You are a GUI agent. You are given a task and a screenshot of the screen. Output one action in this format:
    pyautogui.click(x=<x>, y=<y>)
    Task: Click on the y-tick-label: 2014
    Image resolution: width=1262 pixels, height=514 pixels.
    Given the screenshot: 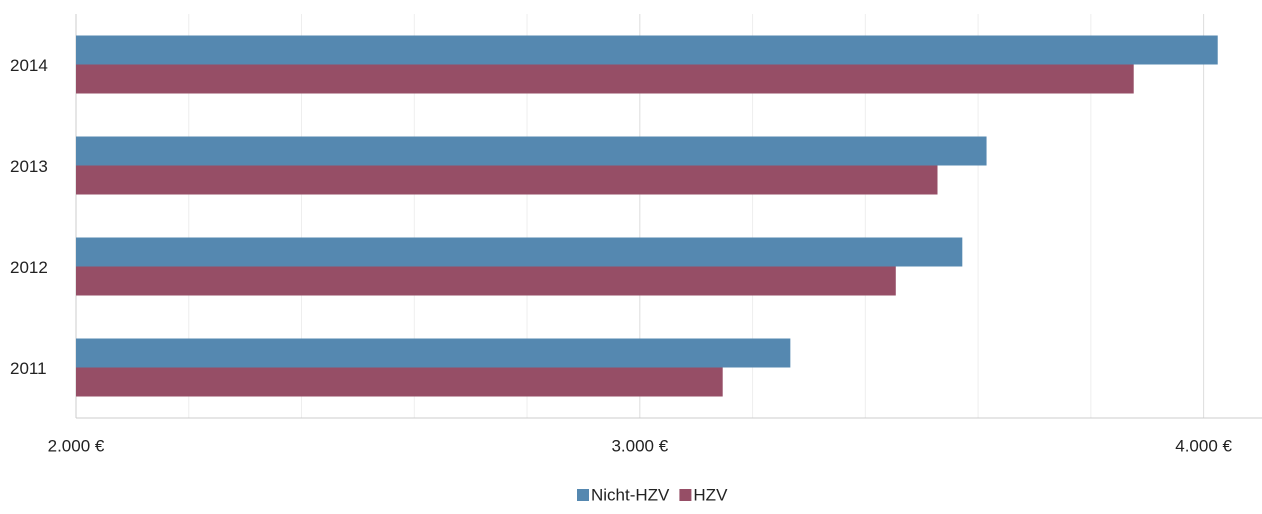 What is the action you would take?
    pyautogui.click(x=29, y=65)
    